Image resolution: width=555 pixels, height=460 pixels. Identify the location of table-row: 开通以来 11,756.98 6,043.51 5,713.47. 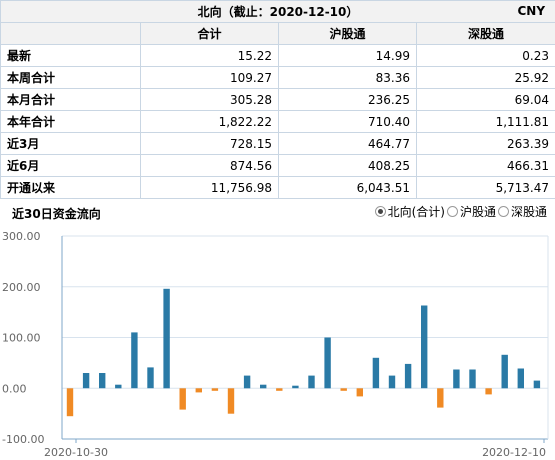
(277, 187).